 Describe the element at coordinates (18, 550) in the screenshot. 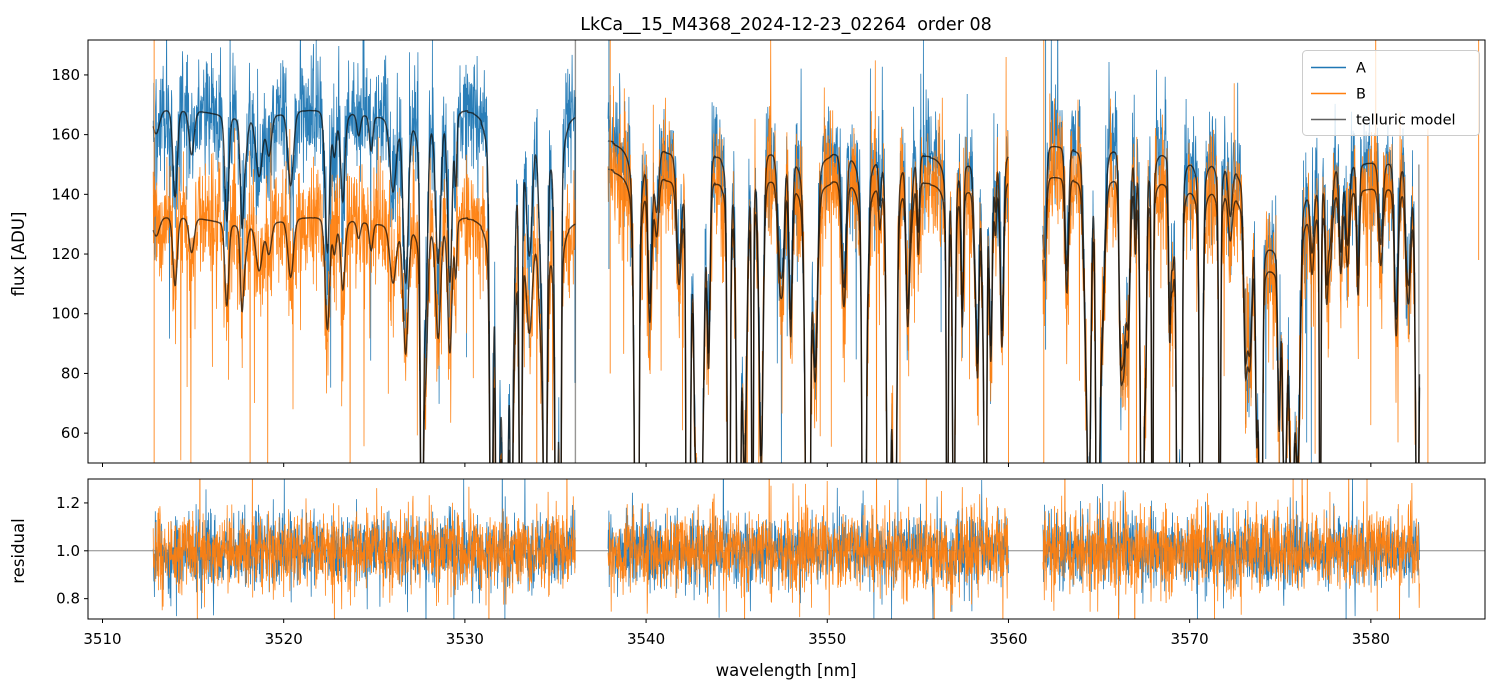

I see `residual-y-axis-label: residual` at that location.